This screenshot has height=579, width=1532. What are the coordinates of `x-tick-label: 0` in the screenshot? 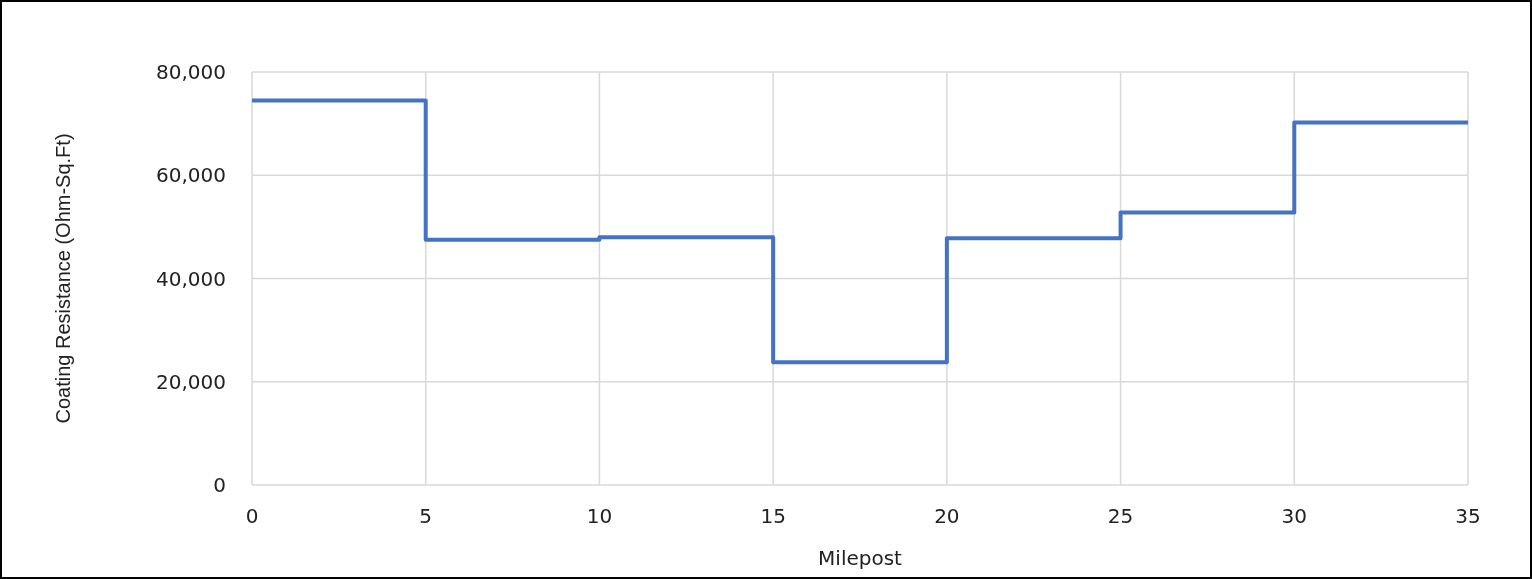 It's located at (252, 516).